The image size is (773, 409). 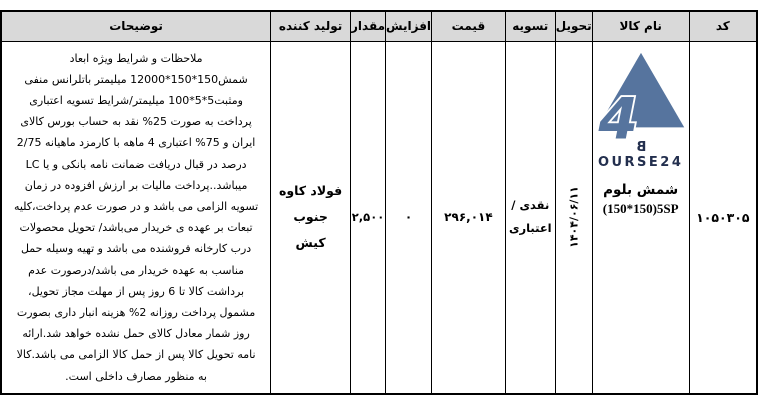 I want to click on column-header-delivery: تحویل, so click(x=573, y=26).